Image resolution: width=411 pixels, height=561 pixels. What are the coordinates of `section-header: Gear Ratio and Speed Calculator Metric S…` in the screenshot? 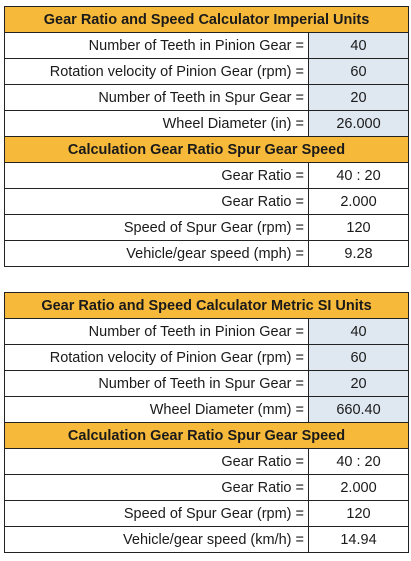 It's located at (206, 305).